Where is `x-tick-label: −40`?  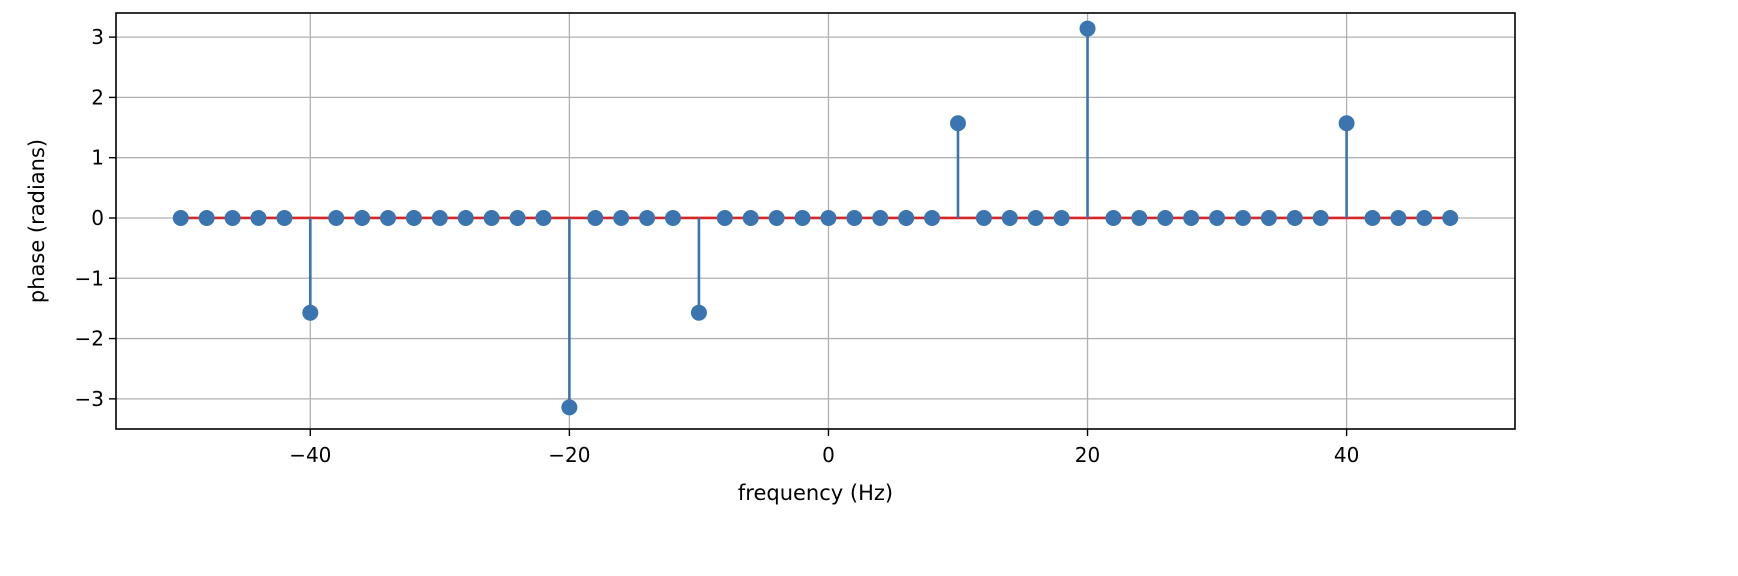 x-tick-label: −40 is located at coordinates (310, 455).